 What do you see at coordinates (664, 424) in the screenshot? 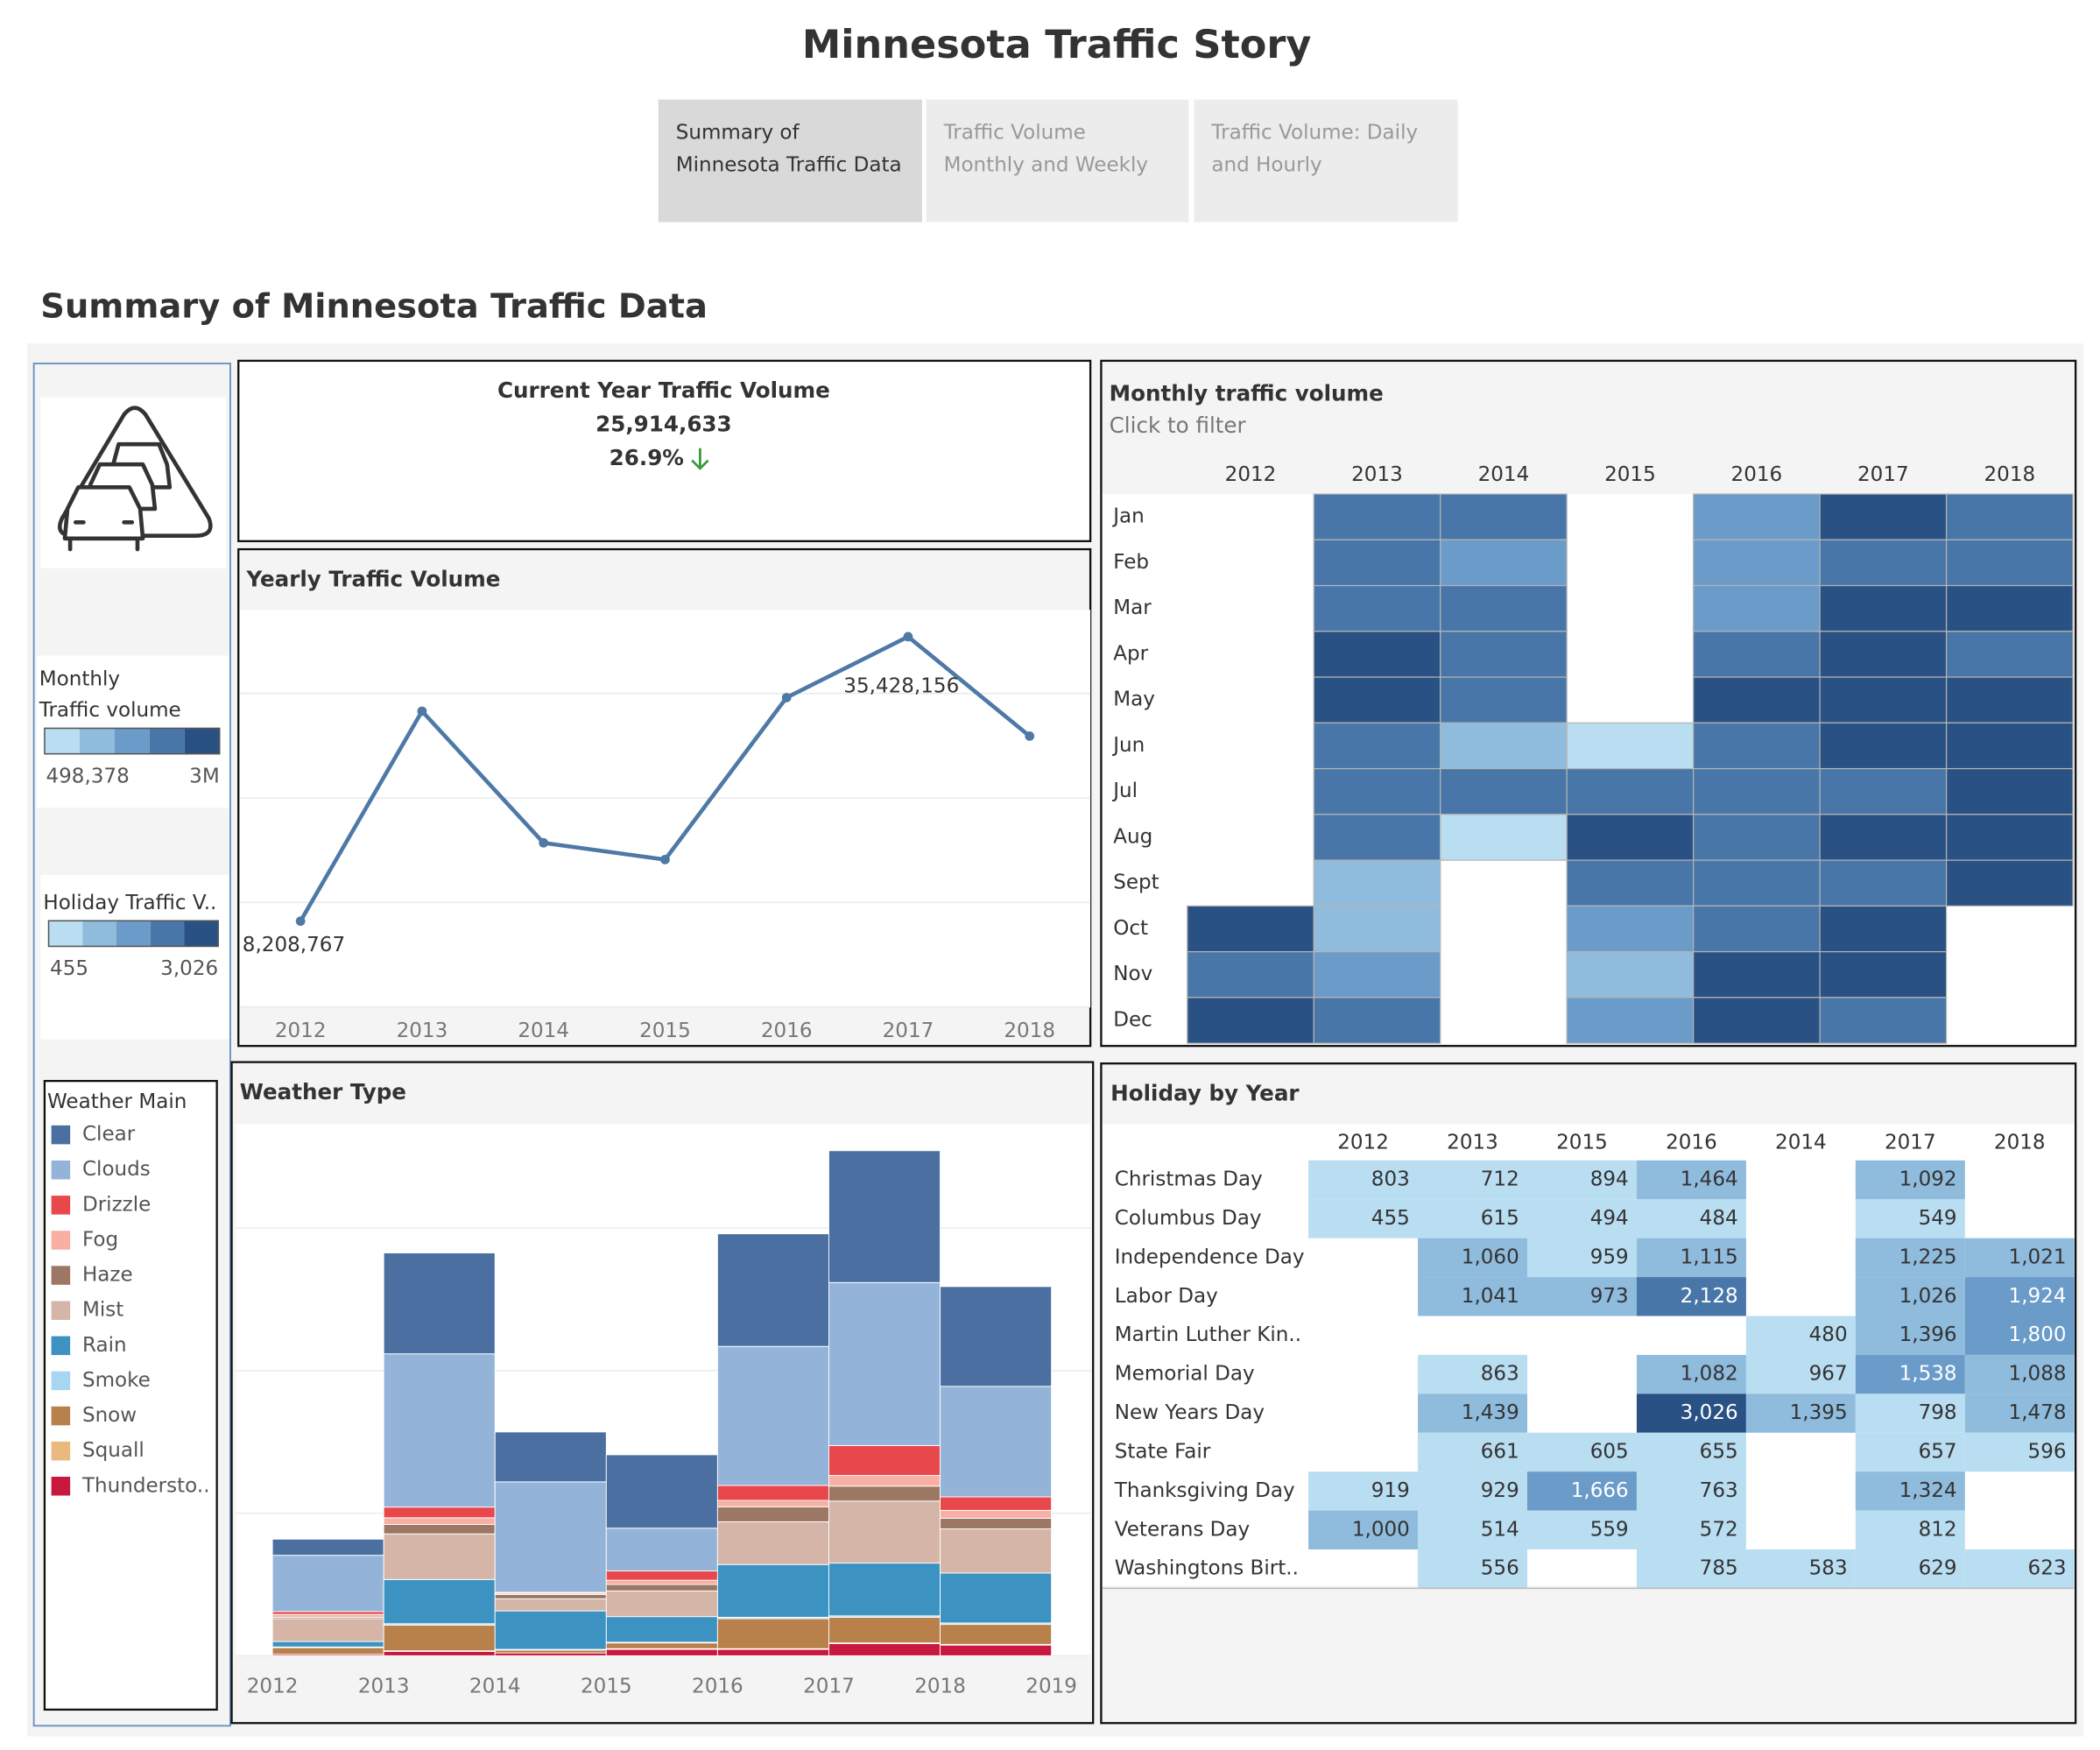
I see `kpi-value: 25,914,633` at bounding box center [664, 424].